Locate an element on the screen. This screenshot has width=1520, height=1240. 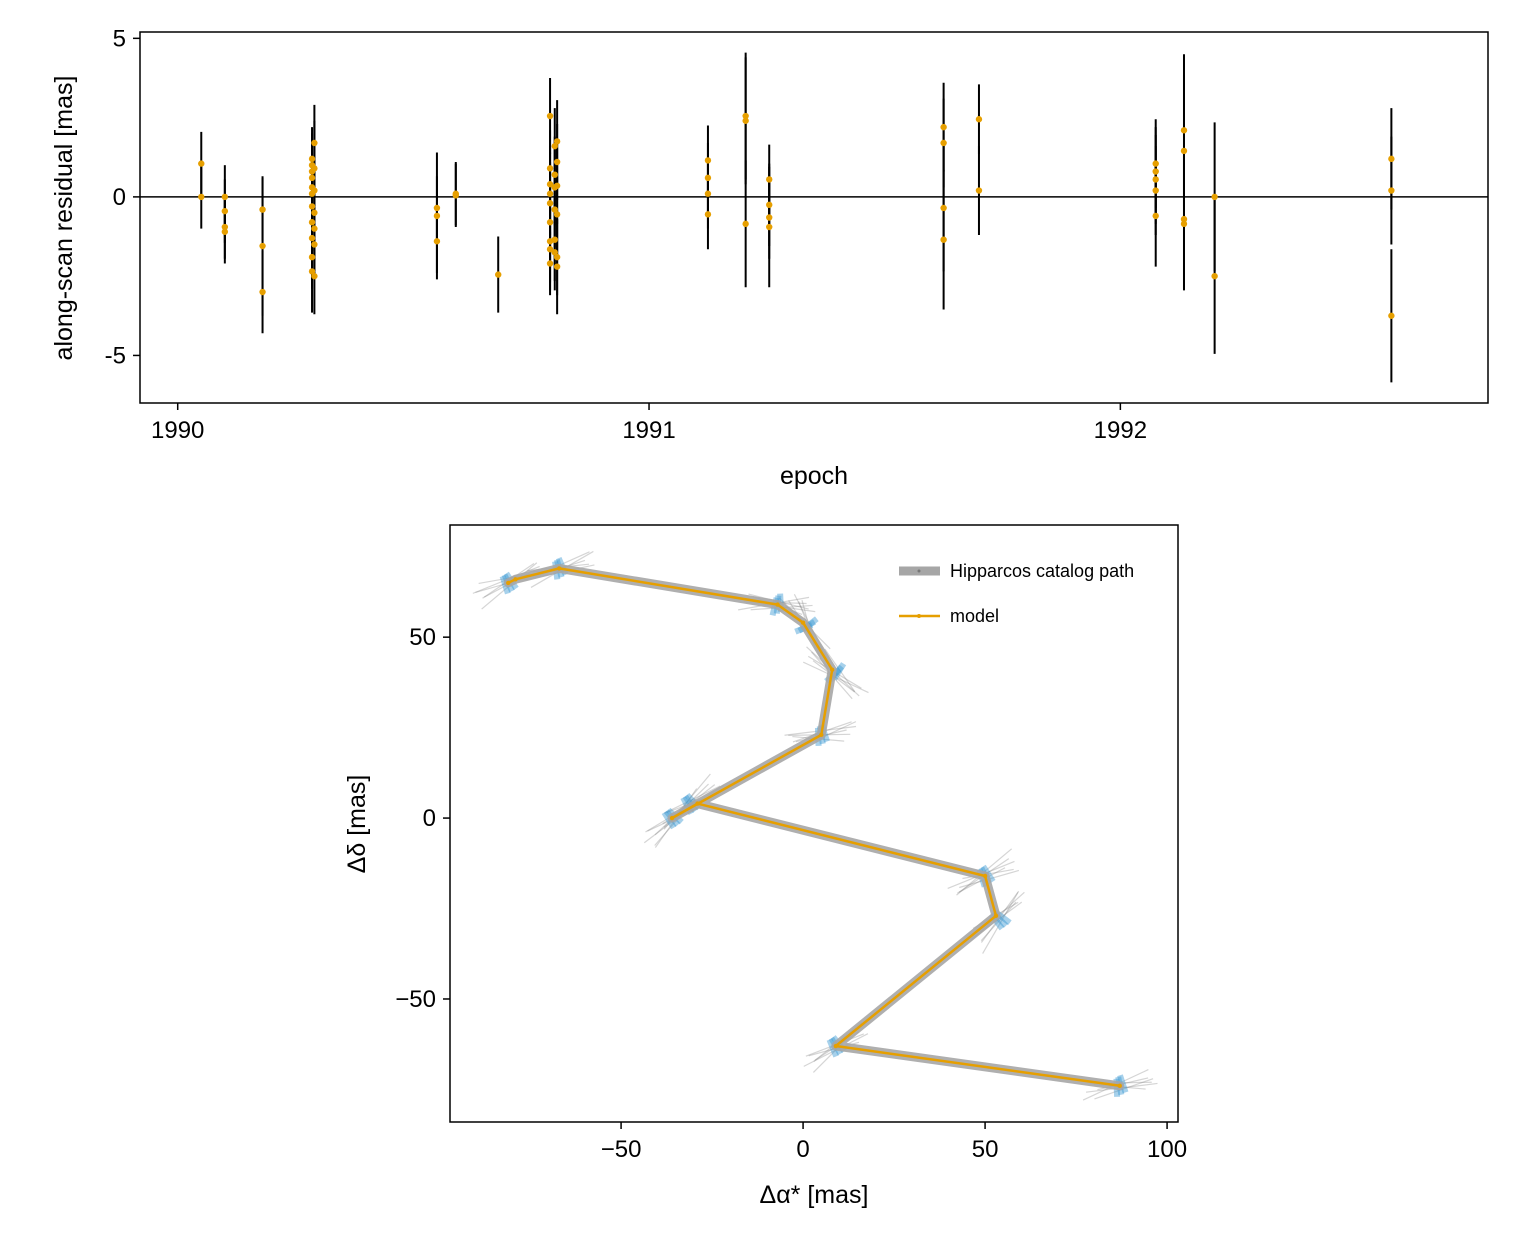
x-tick-label: 1991 is located at coordinates (648, 430).